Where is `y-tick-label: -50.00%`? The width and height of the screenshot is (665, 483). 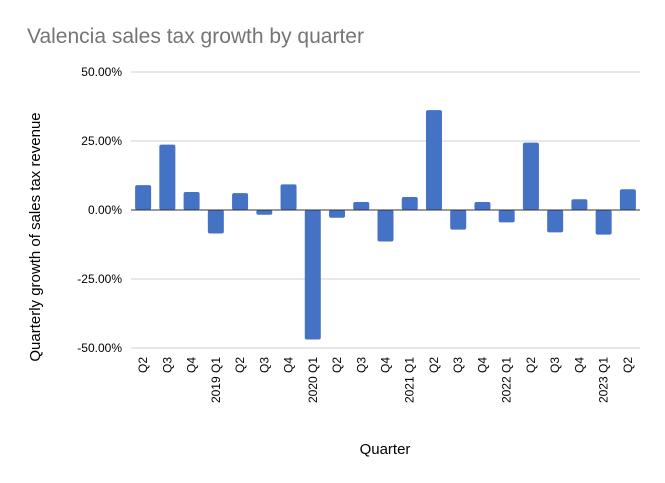 y-tick-label: -50.00% is located at coordinates (99, 348).